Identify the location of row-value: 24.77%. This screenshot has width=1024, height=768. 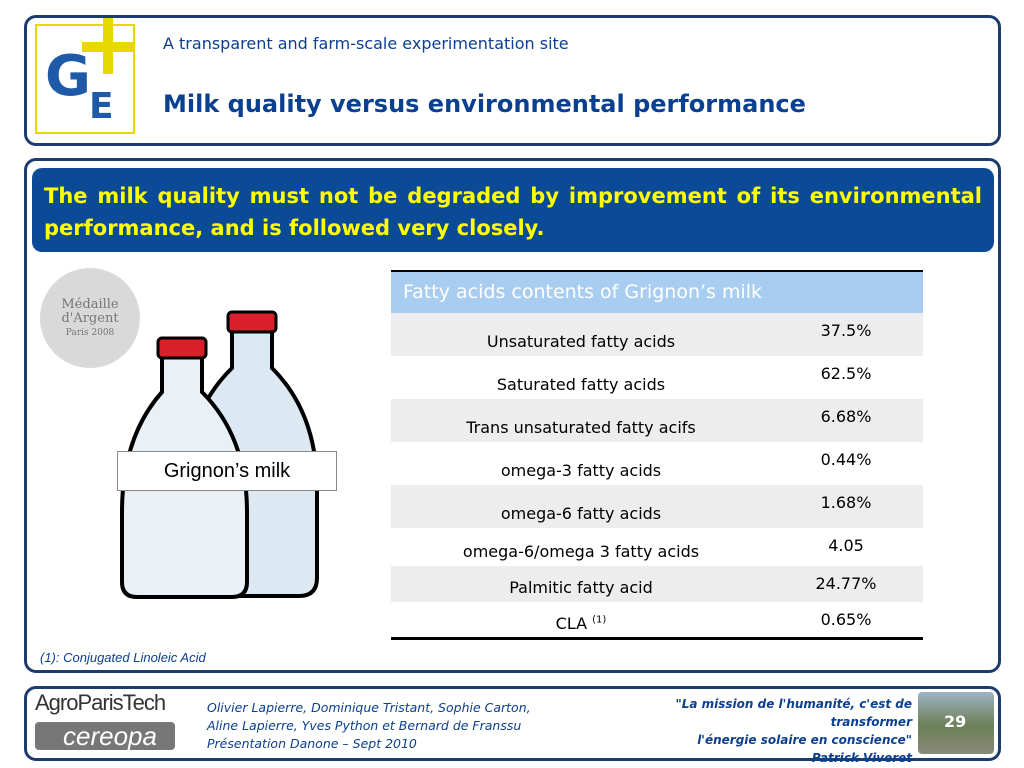
(846, 583).